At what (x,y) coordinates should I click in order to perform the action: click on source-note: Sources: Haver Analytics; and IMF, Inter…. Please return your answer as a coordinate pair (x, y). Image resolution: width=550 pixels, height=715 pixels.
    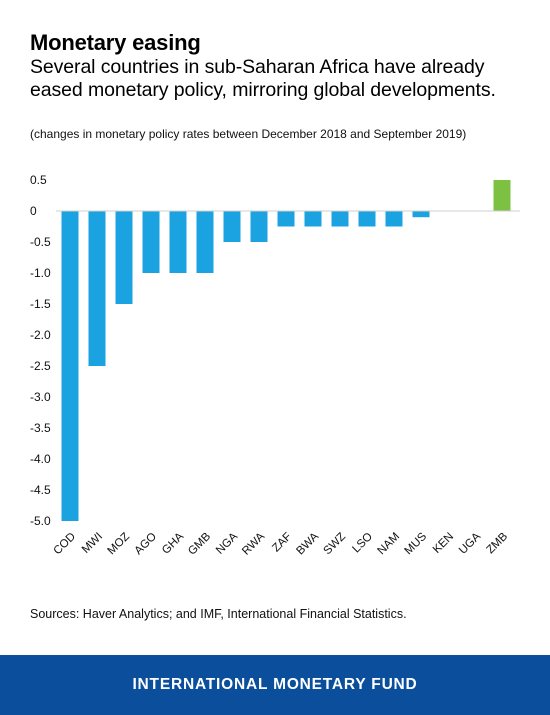
    Looking at the image, I should click on (218, 614).